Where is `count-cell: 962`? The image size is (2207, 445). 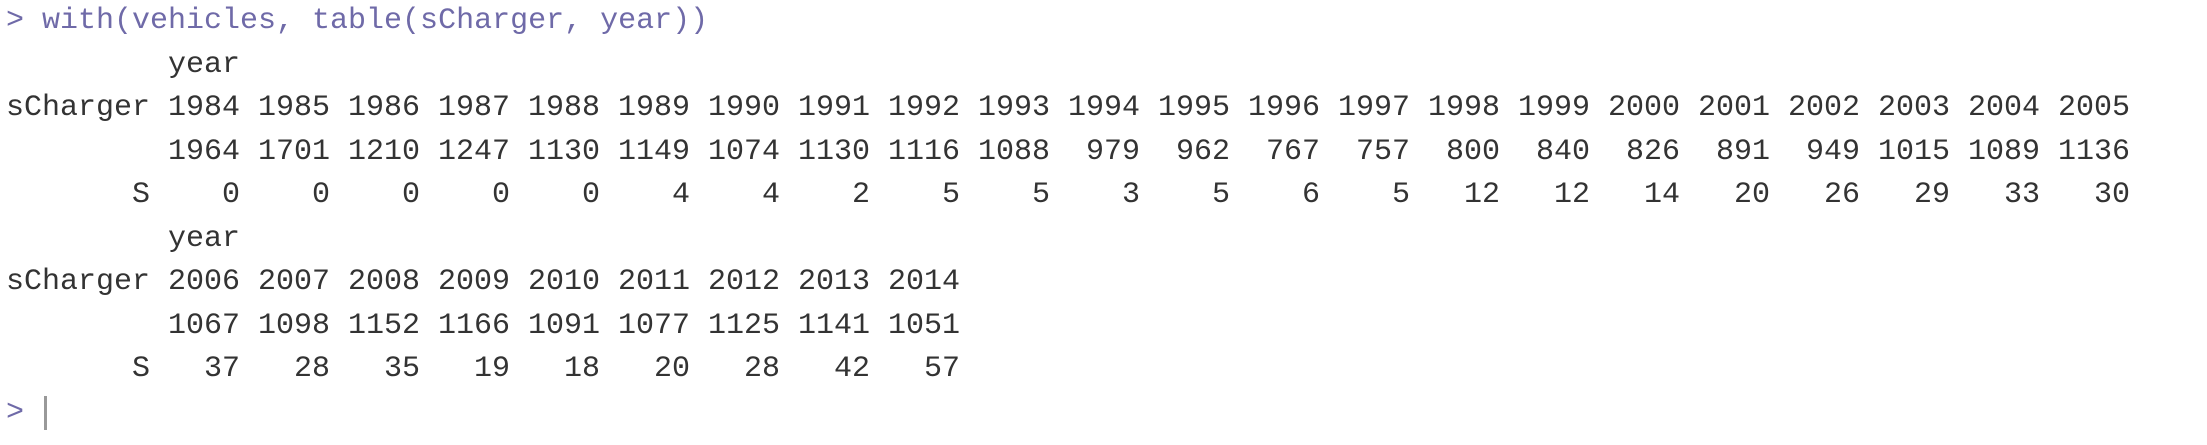 count-cell: 962 is located at coordinates (1202, 151).